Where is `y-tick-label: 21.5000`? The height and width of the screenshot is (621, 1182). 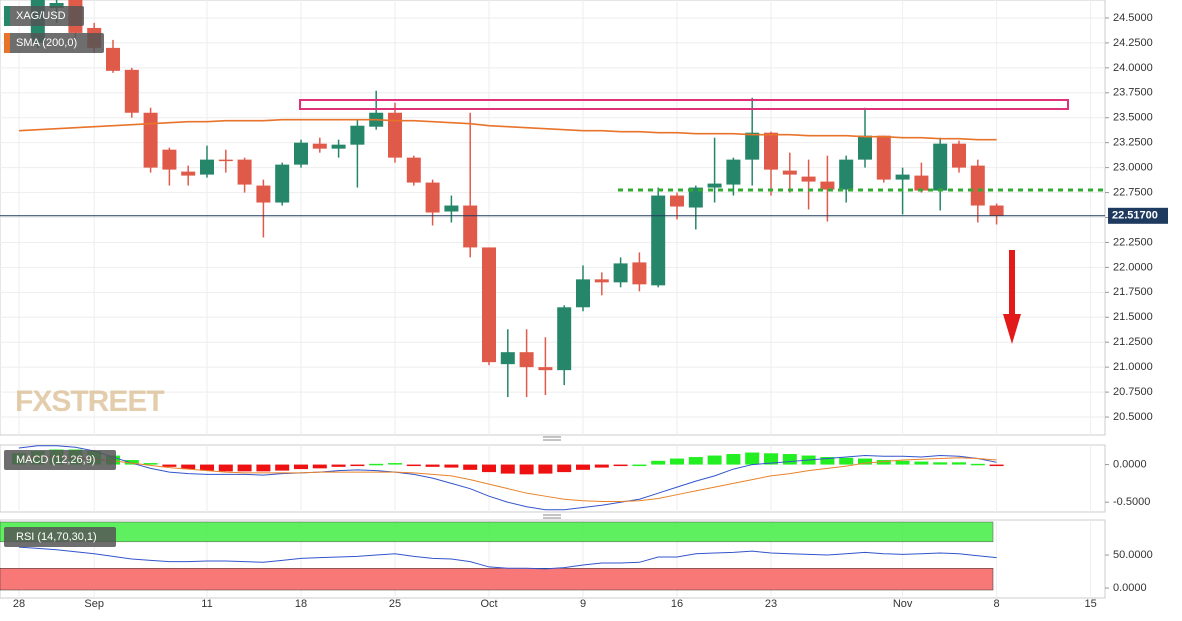 y-tick-label: 21.5000 is located at coordinates (1133, 317).